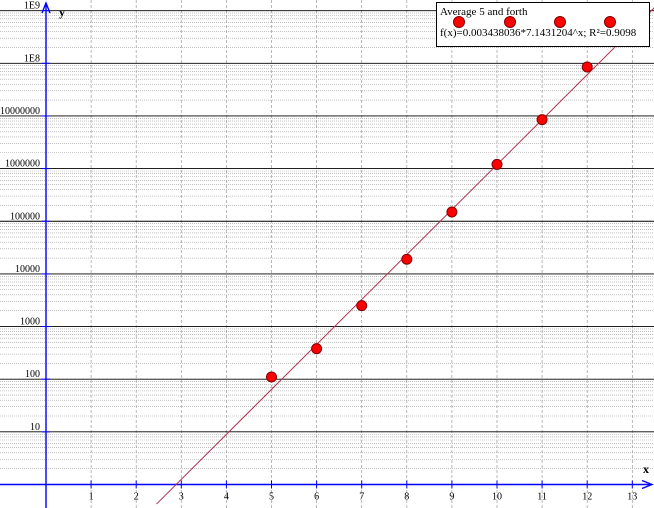  I want to click on x-tick-label: 12, so click(587, 497).